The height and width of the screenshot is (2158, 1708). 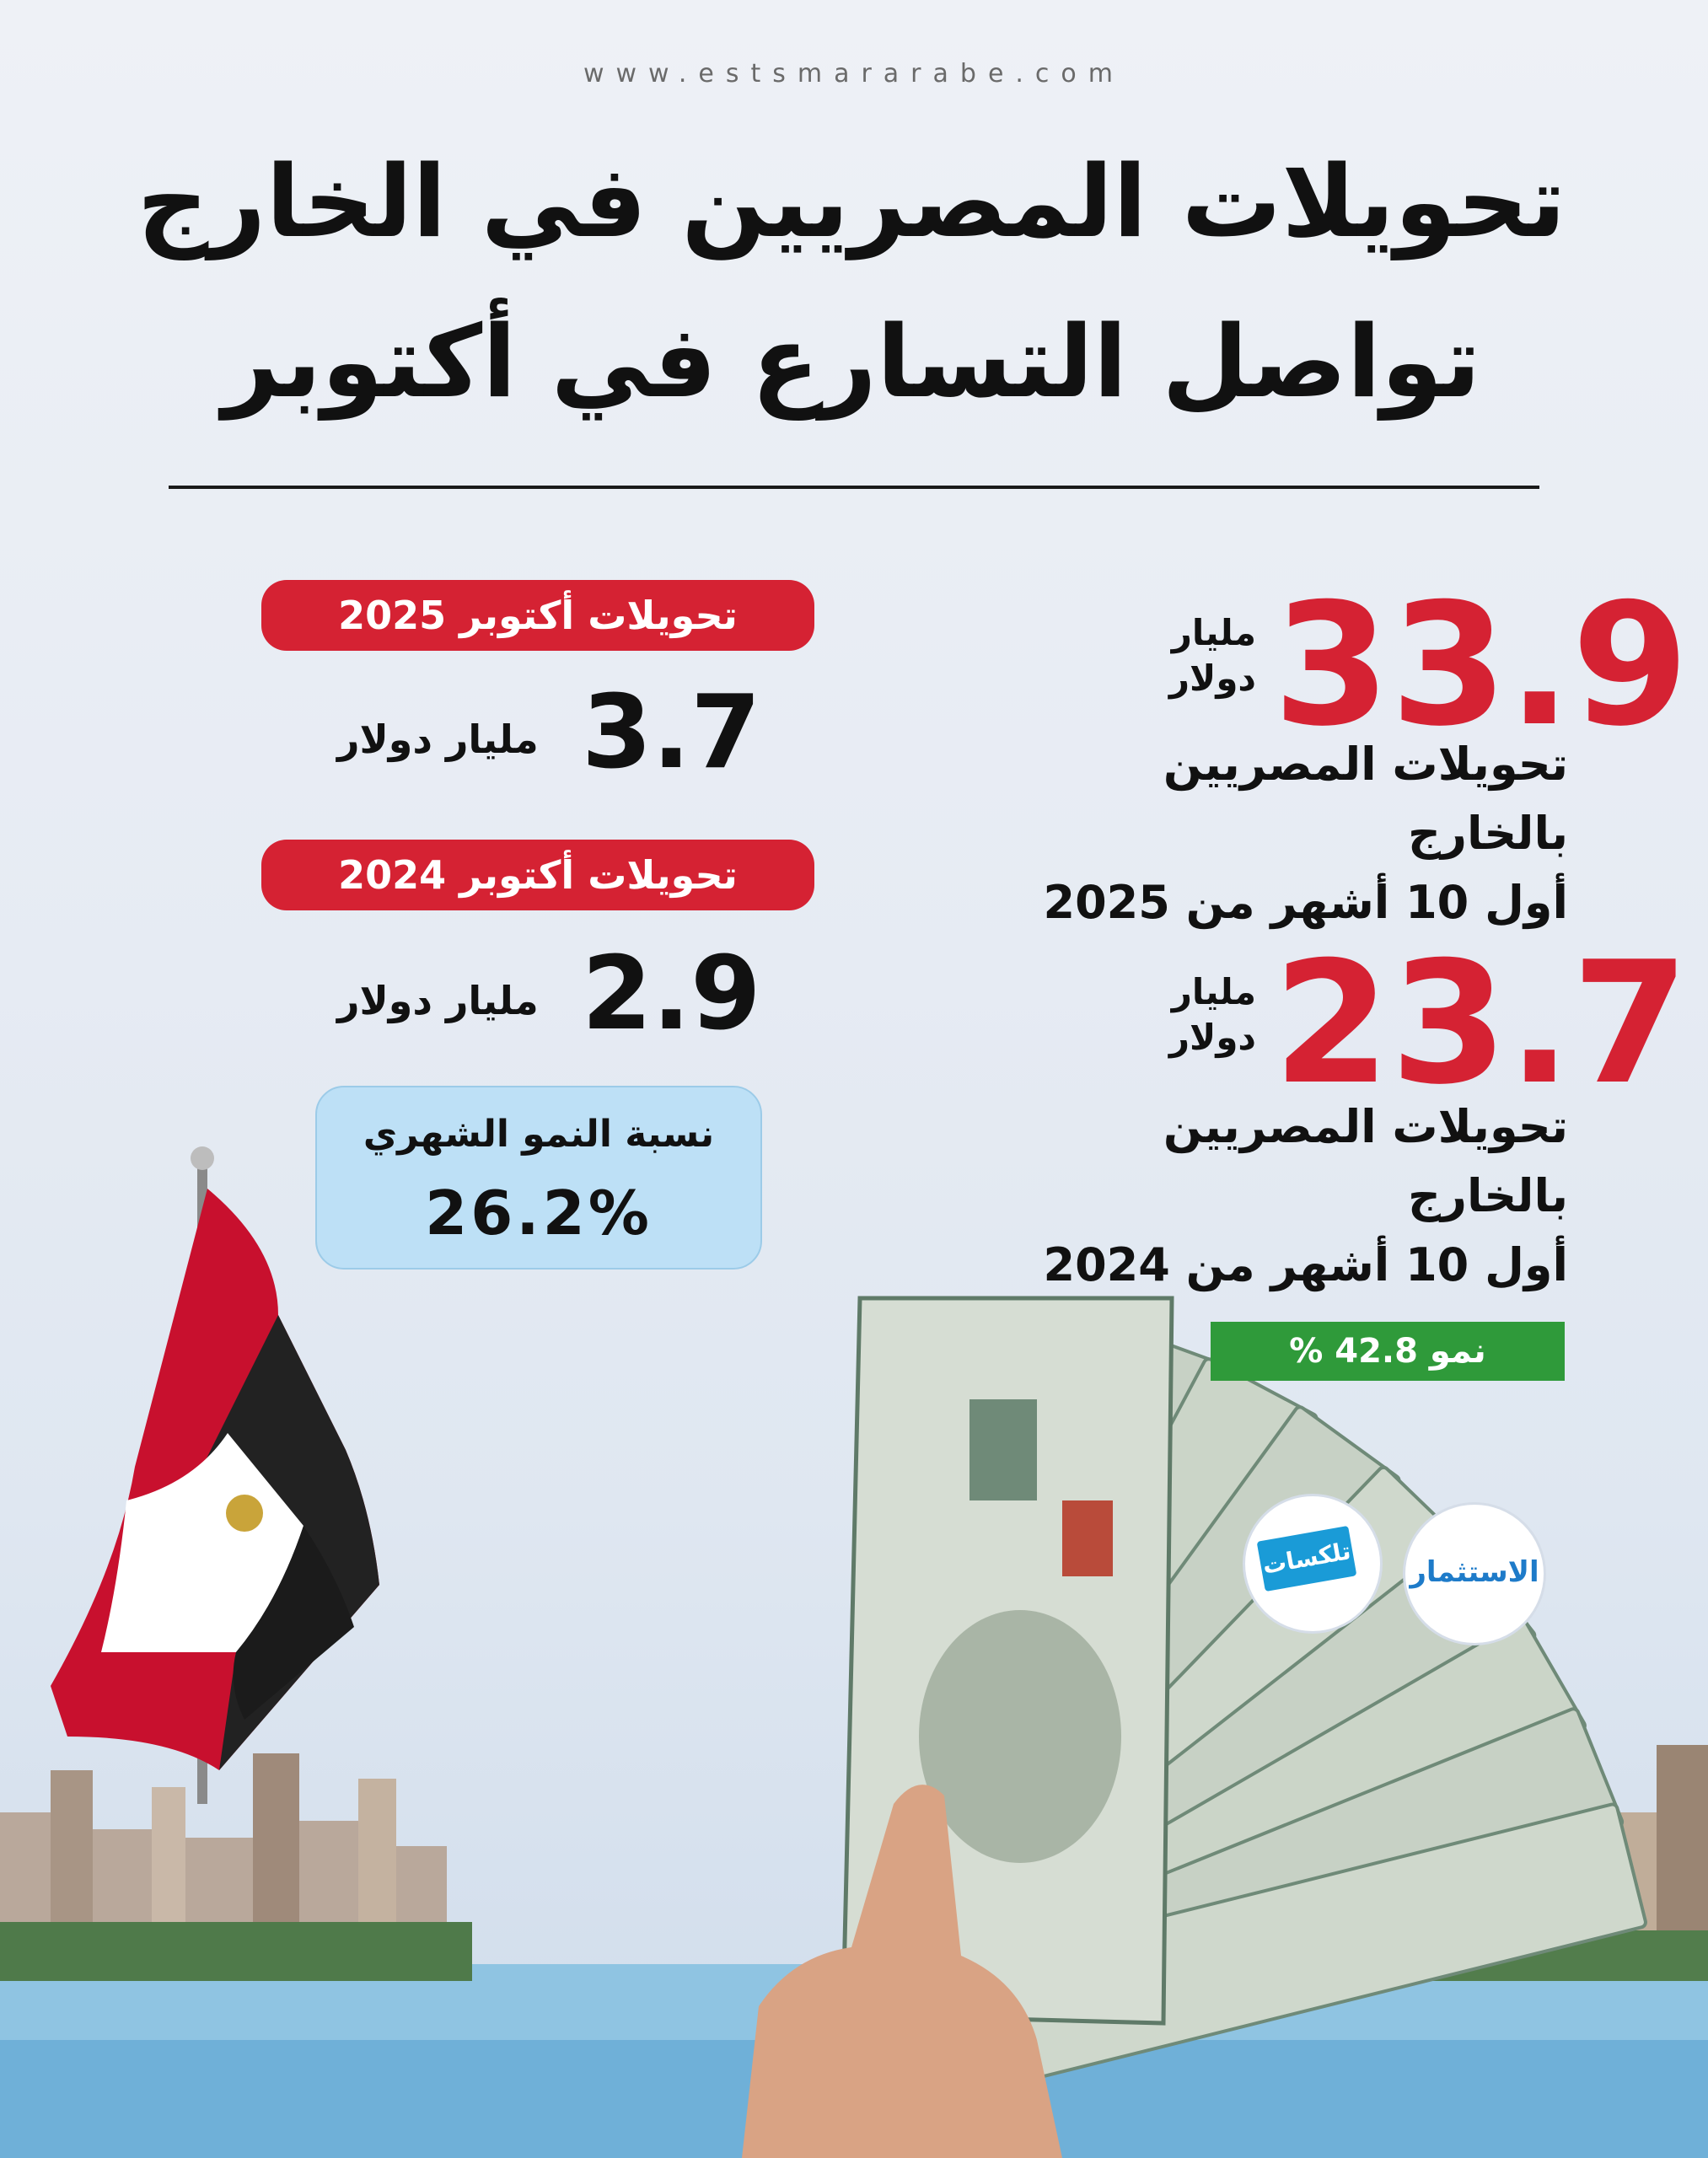 I want to click on estsmar-logo-text: الاستثمار, so click(x=1475, y=1572).